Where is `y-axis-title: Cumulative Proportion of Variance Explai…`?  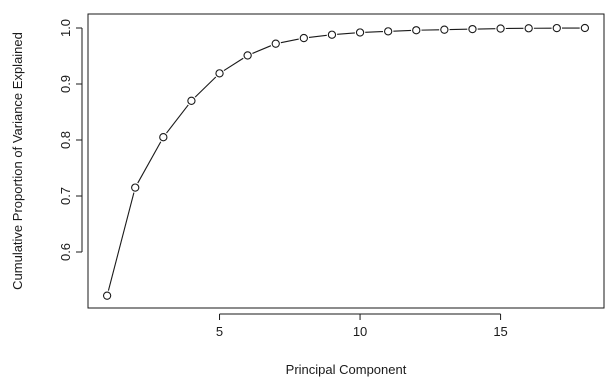
y-axis-title: Cumulative Proportion of Variance Explai… is located at coordinates (17, 161).